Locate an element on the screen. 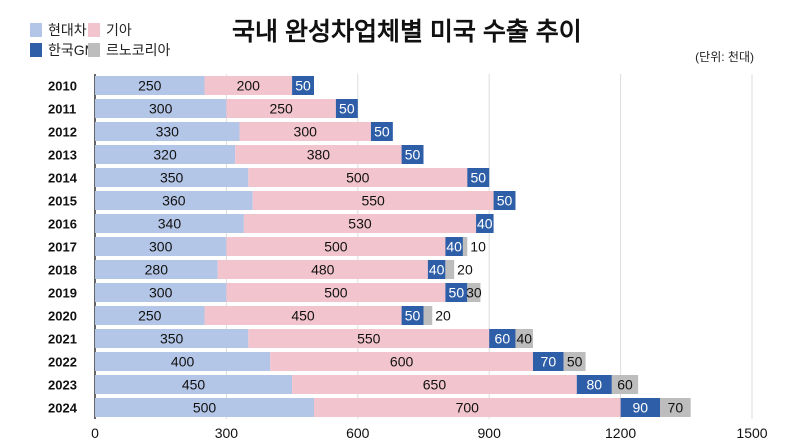 The width and height of the screenshot is (800, 446). data-label: 380 is located at coordinates (319, 155).